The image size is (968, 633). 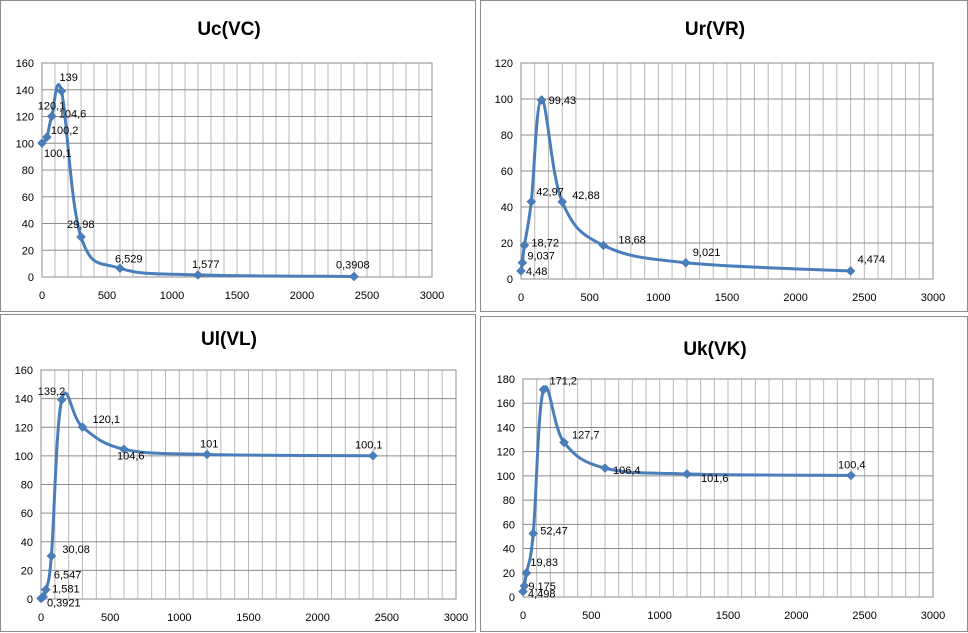 I want to click on data-label: 29,98, so click(x=81, y=225).